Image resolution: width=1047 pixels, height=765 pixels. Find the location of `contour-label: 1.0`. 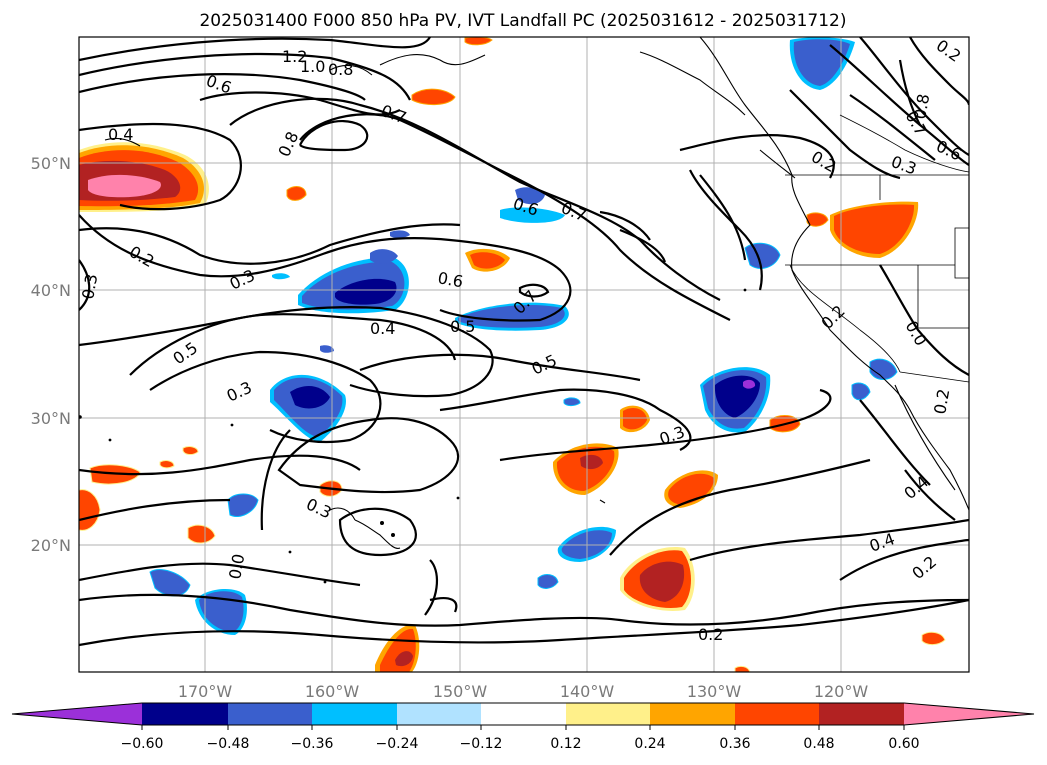

contour-label: 1.0 is located at coordinates (312, 66).